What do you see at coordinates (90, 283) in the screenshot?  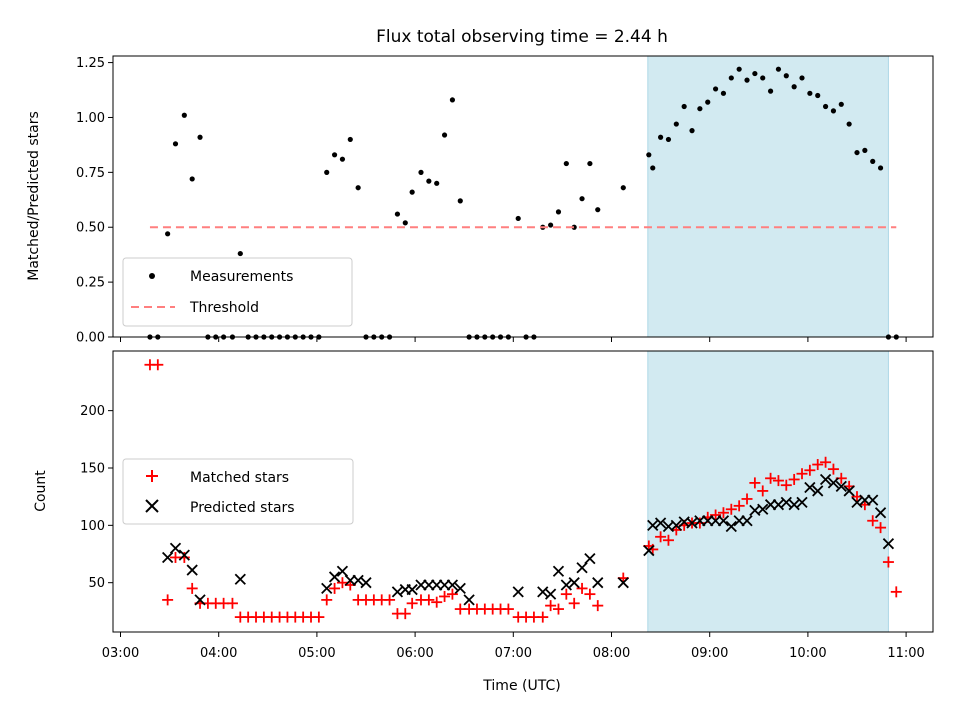 I see `y-tick-label: 0.25` at bounding box center [90, 283].